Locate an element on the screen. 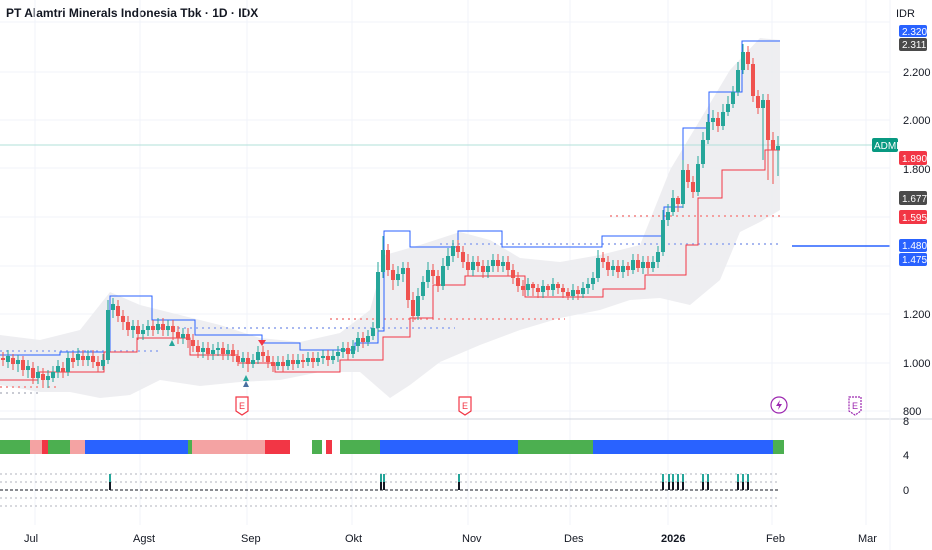 This screenshot has width=932, height=550. price-tag: 1.677 is located at coordinates (914, 199).